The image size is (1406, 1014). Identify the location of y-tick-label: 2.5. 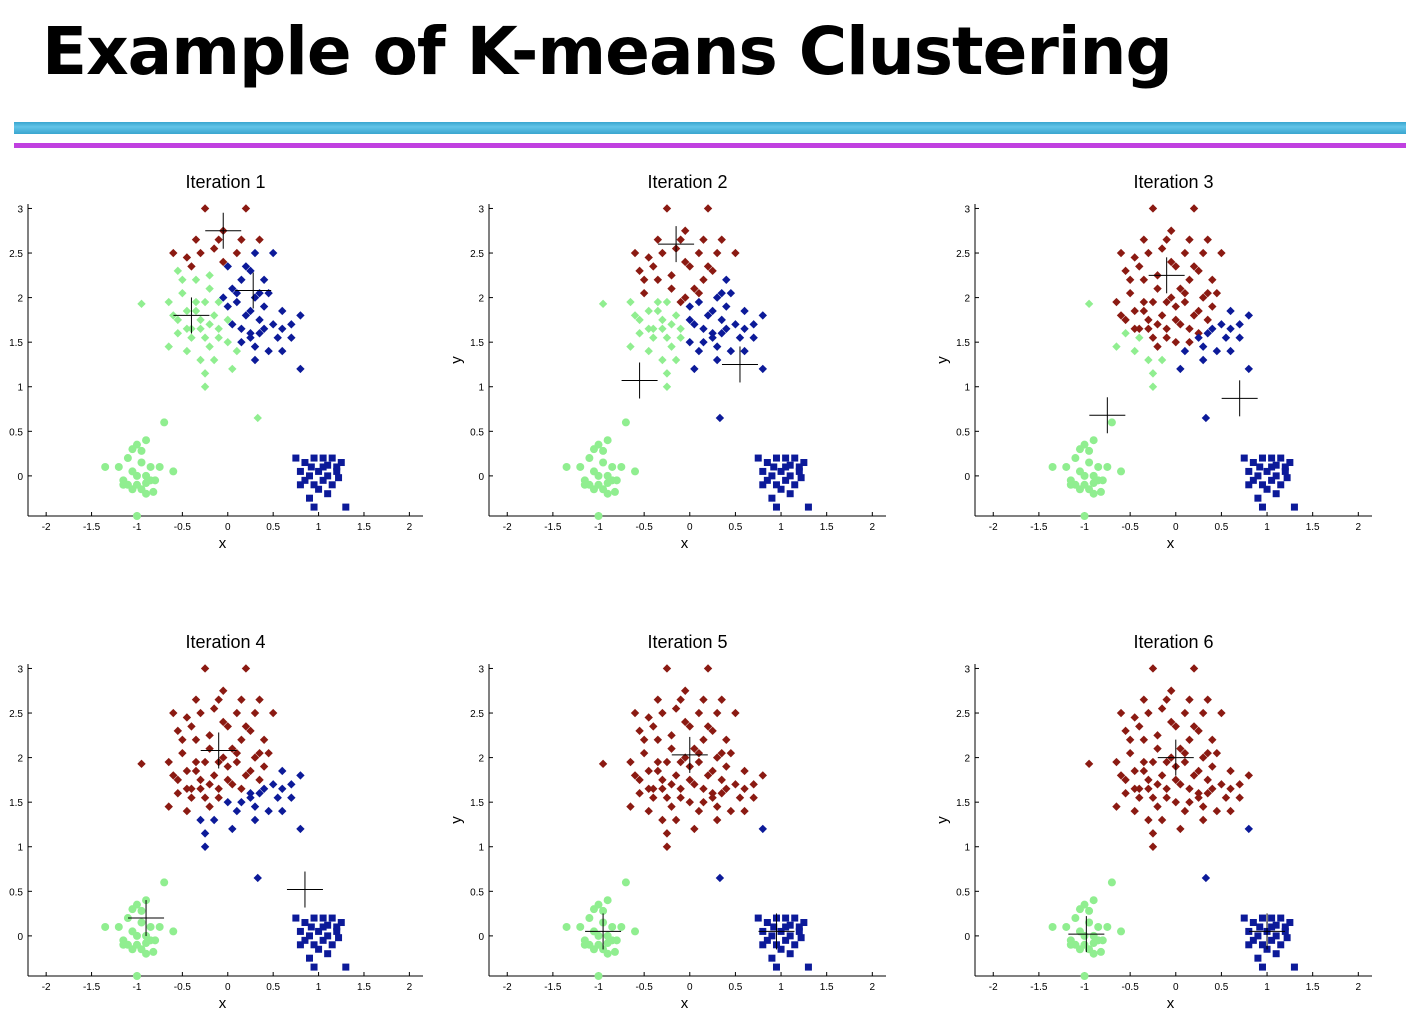
(963, 254).